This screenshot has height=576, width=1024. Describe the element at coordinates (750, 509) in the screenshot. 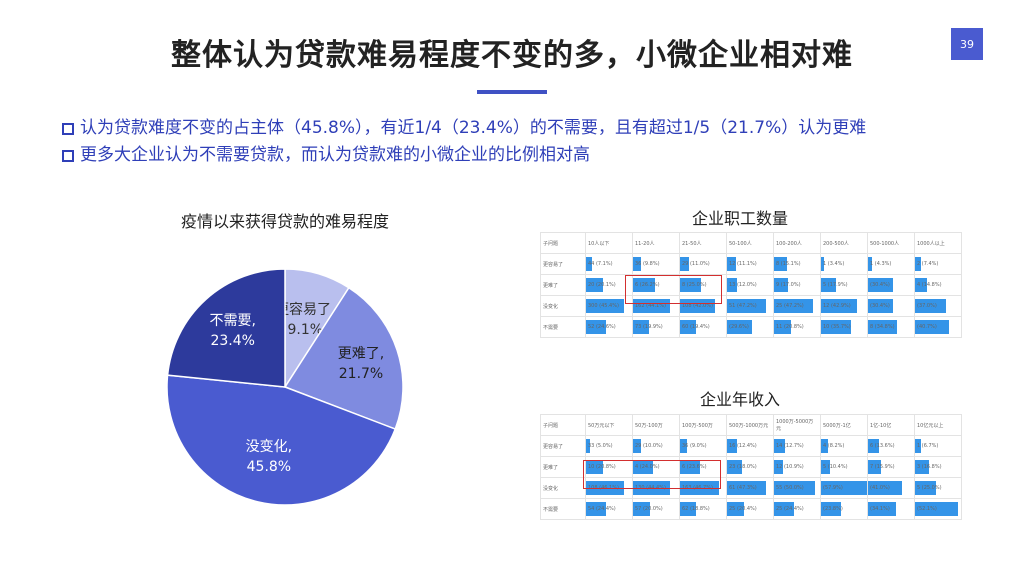

I see `table-cell: 25 (20.4%)` at that location.